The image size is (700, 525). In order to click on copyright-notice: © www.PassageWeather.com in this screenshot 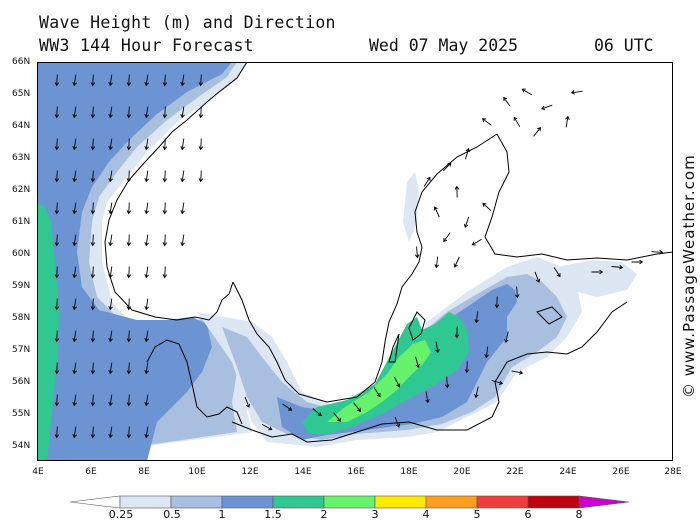, I will do `click(689, 276)`.